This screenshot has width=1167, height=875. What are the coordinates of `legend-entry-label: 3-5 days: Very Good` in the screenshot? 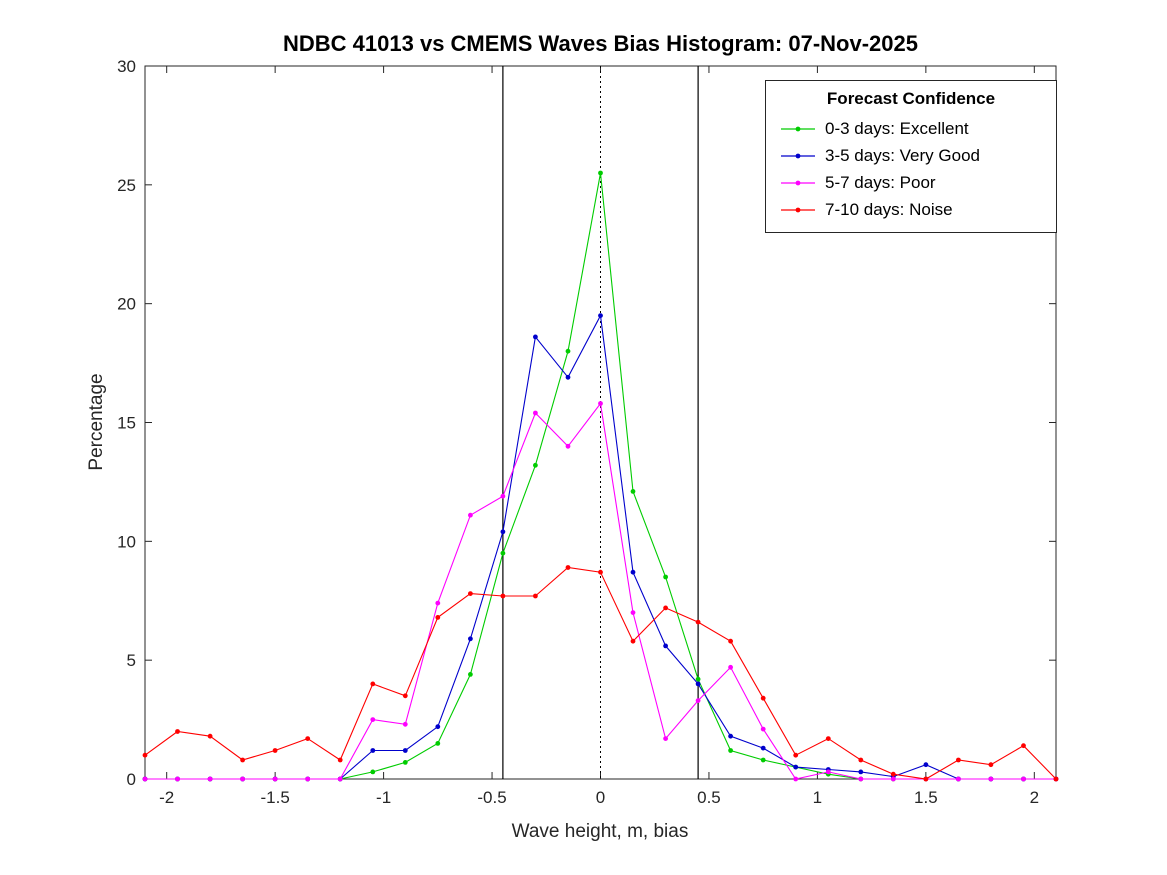 It's located at (902, 155).